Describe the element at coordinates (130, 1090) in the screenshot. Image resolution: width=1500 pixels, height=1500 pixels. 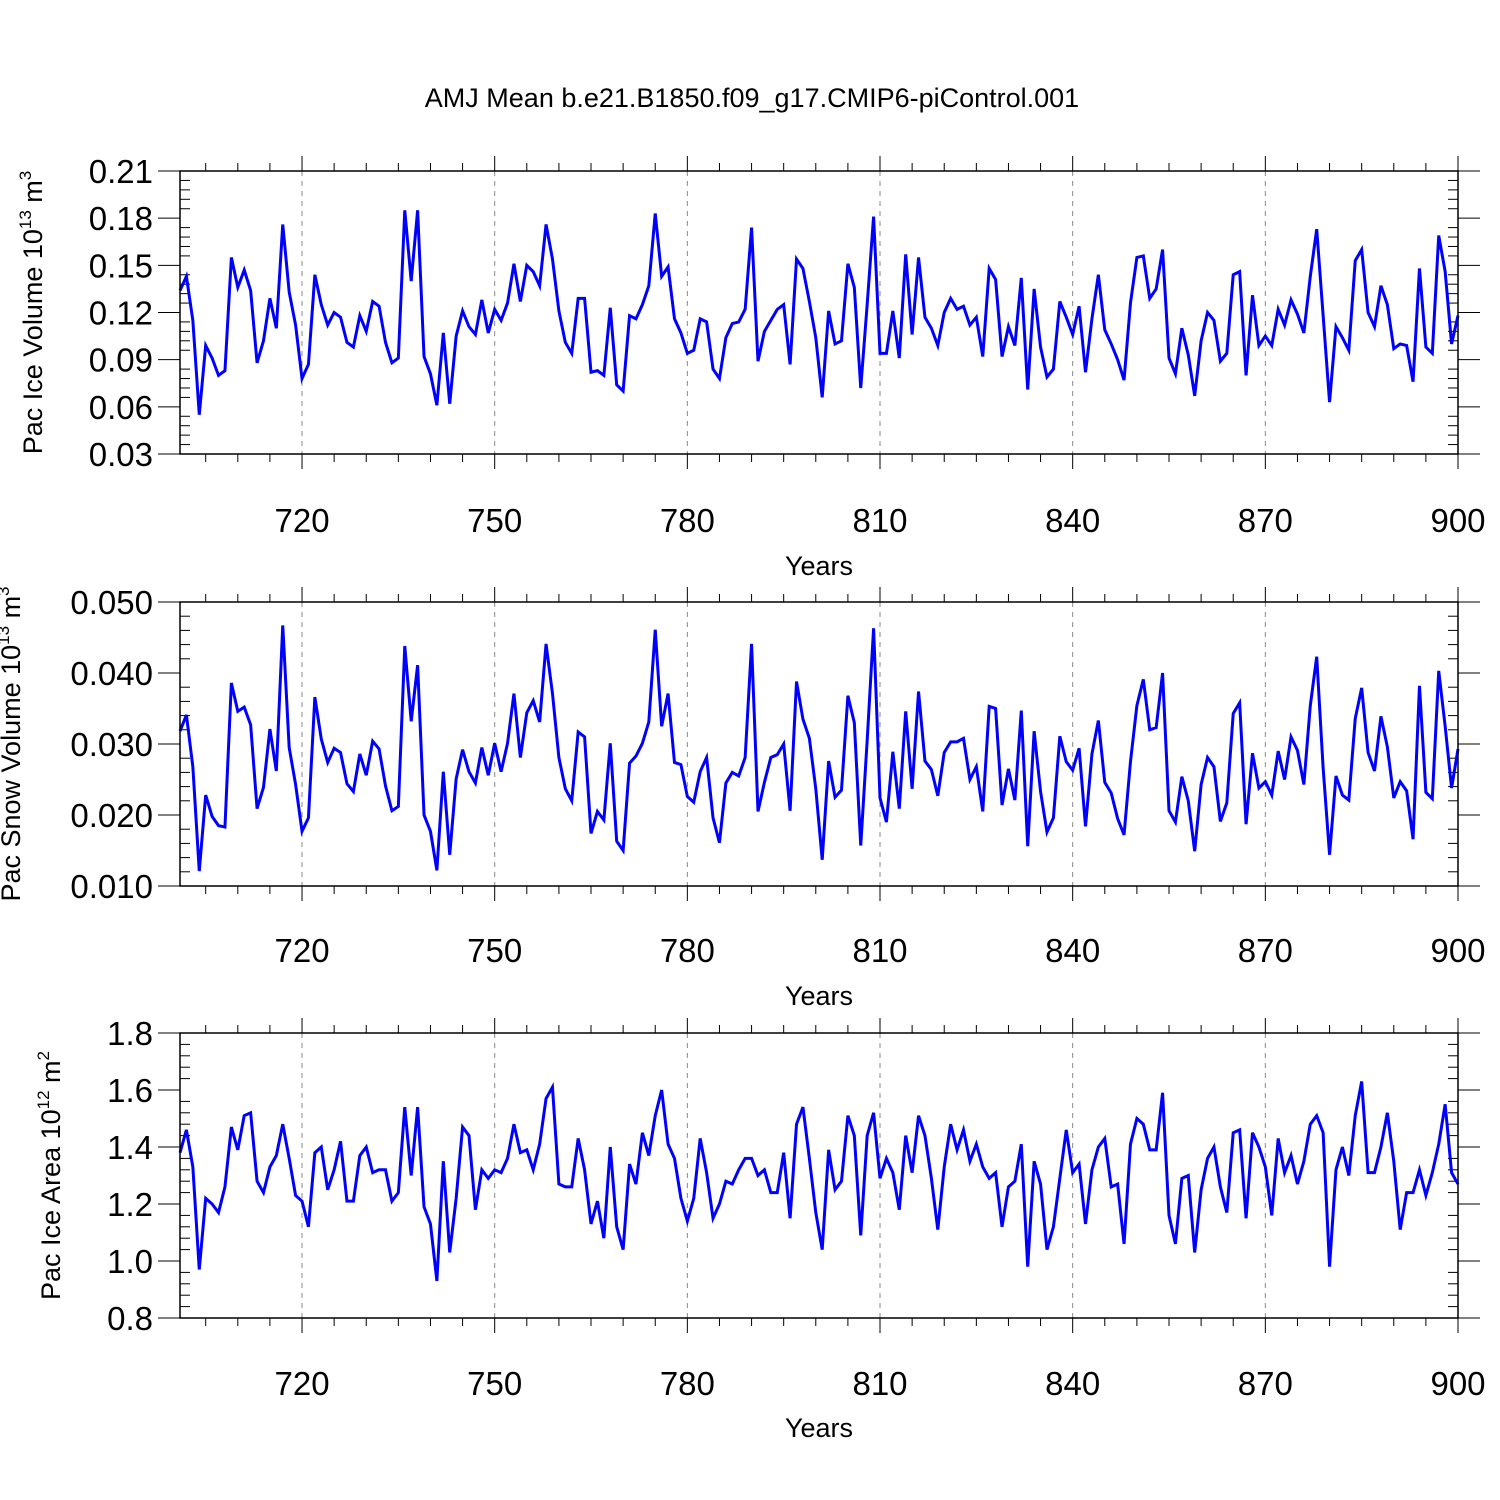
I see `y-tick-label: 1.6` at that location.